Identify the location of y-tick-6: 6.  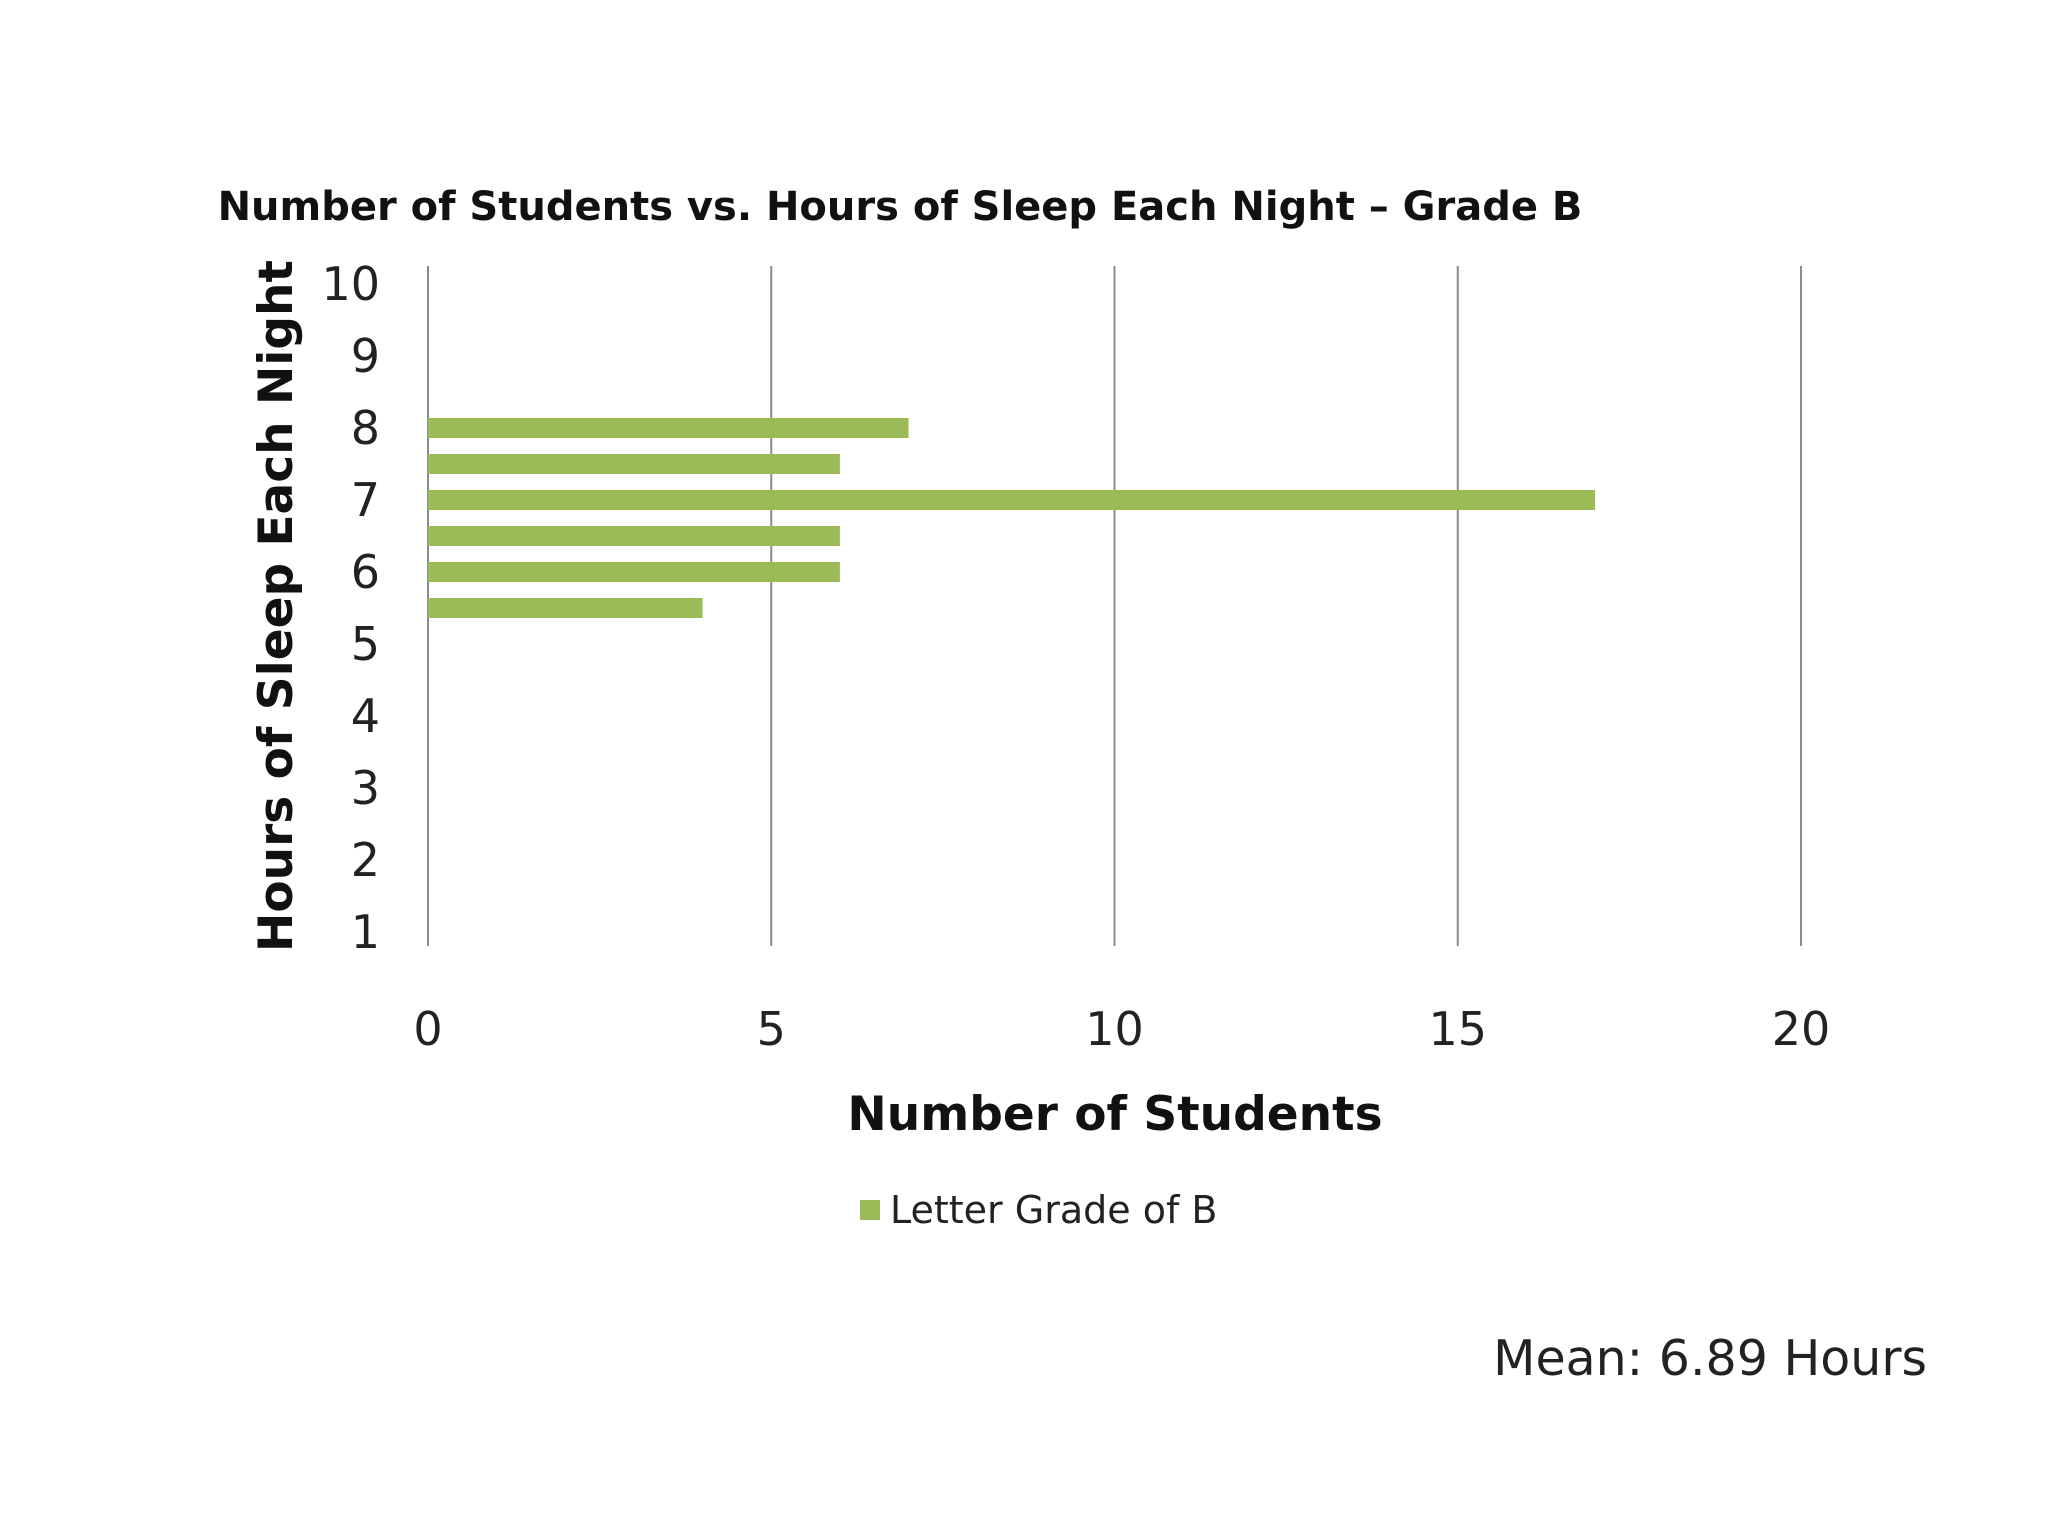
(365, 572).